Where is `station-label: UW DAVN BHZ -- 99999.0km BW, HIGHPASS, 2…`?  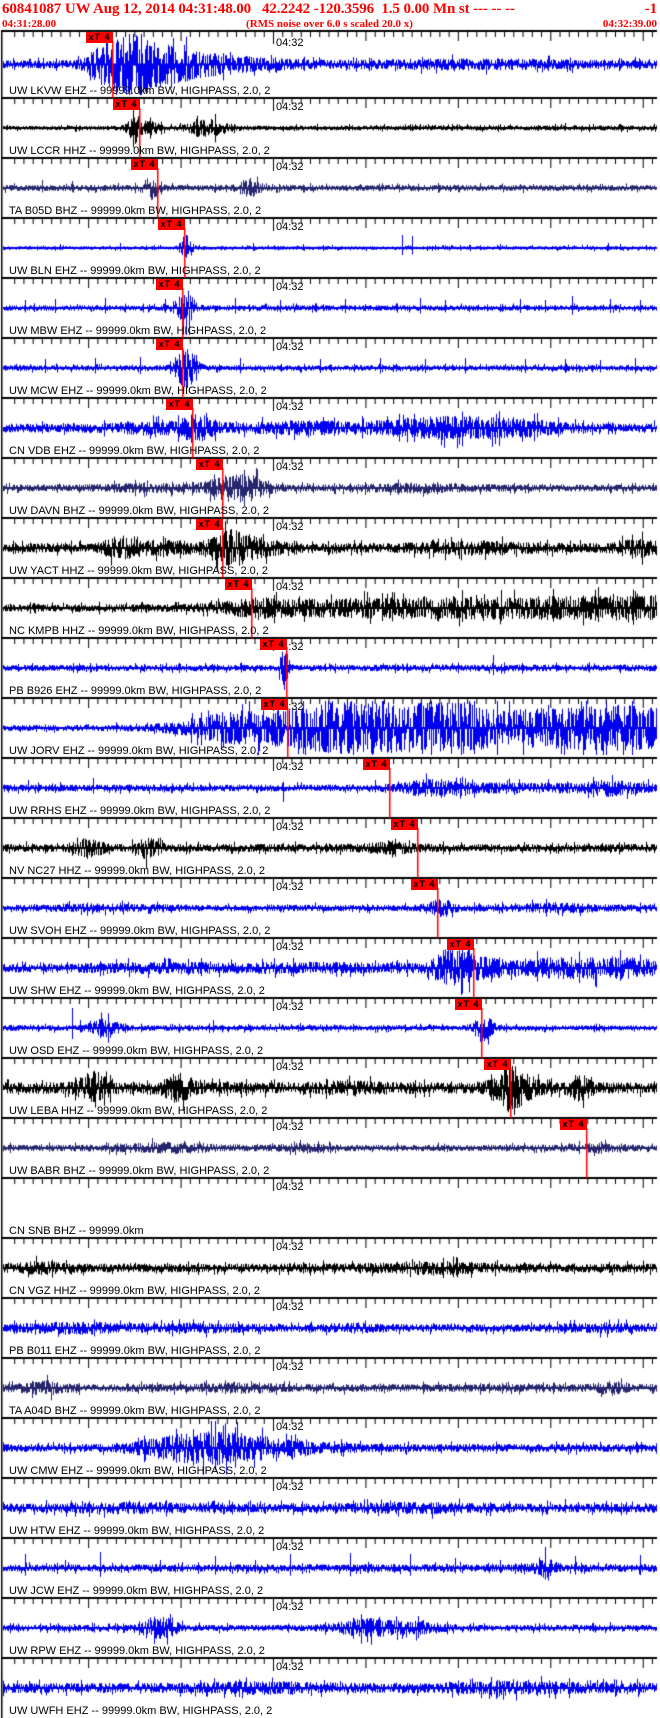
station-label: UW DAVN BHZ -- 99999.0km BW, HIGHPASS, 2… is located at coordinates (139, 511).